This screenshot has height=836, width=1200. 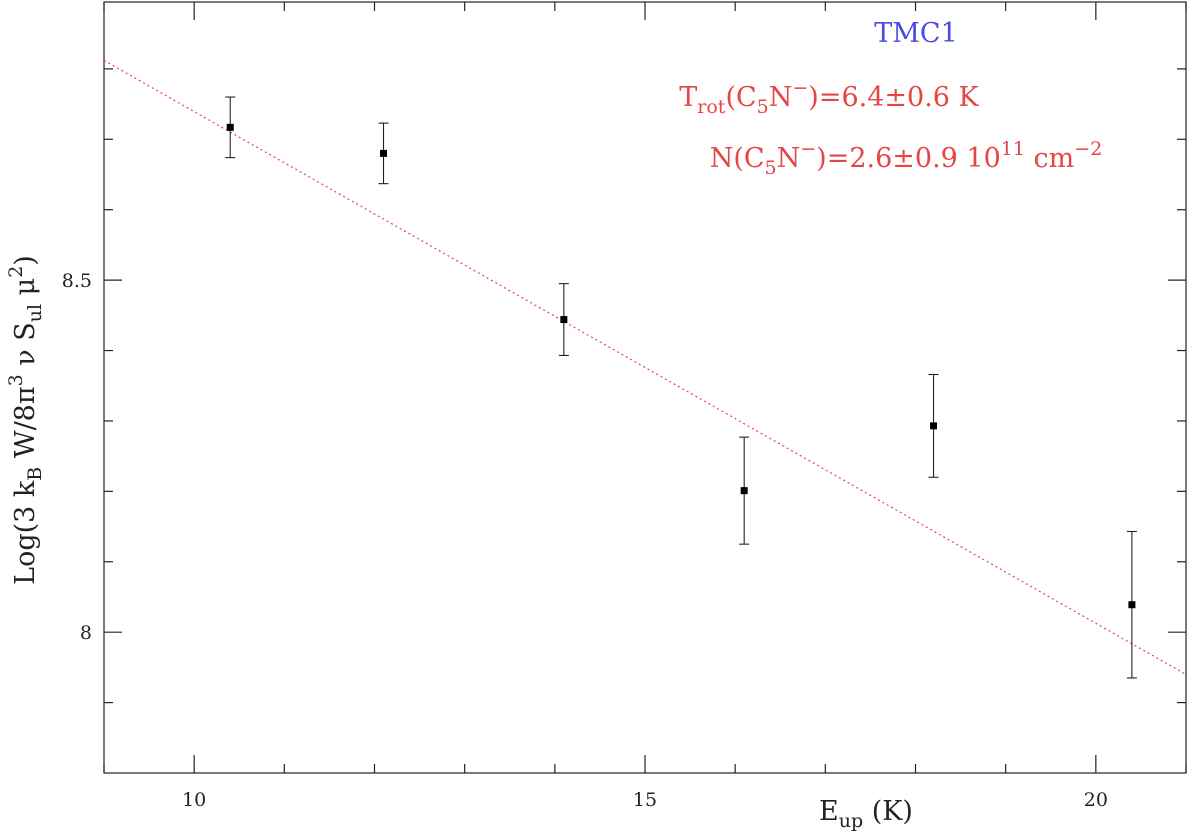 What do you see at coordinates (25, 420) in the screenshot?
I see `y-axis-title: Log(3 kB W/8π3 ν Sul μ2)` at bounding box center [25, 420].